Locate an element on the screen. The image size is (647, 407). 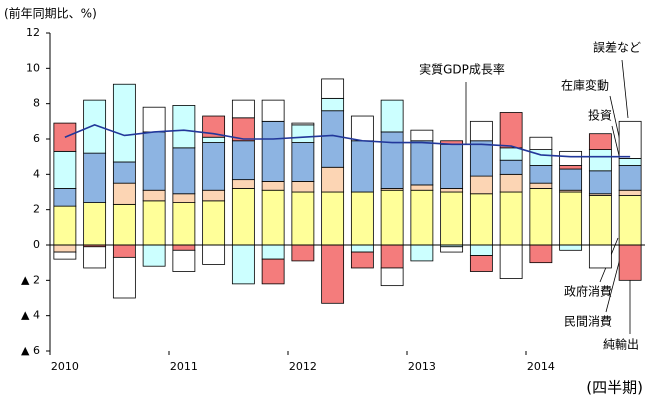
annotation: 政府消費 is located at coordinates (588, 291).